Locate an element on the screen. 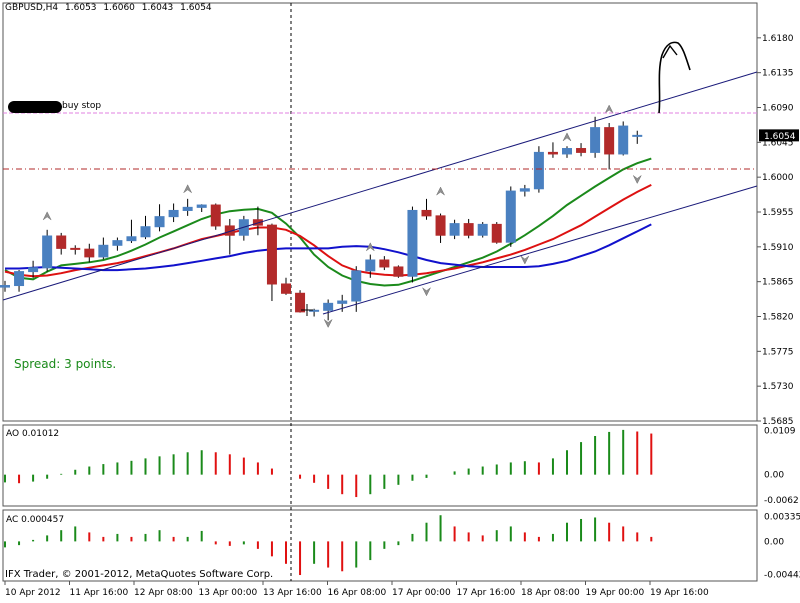 The image size is (800, 603). time-tick-label: 10 Apr 2012 is located at coordinates (33, 593).